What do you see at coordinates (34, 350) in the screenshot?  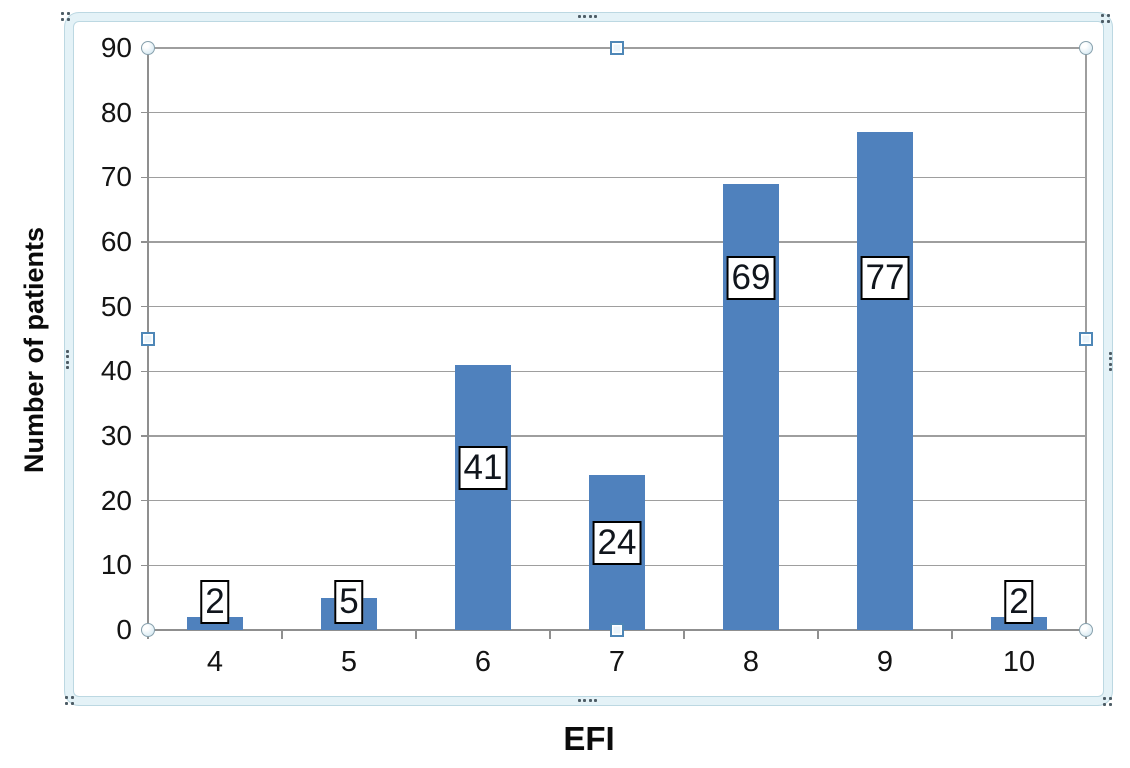 I see `y-axis-title: Number of patients` at bounding box center [34, 350].